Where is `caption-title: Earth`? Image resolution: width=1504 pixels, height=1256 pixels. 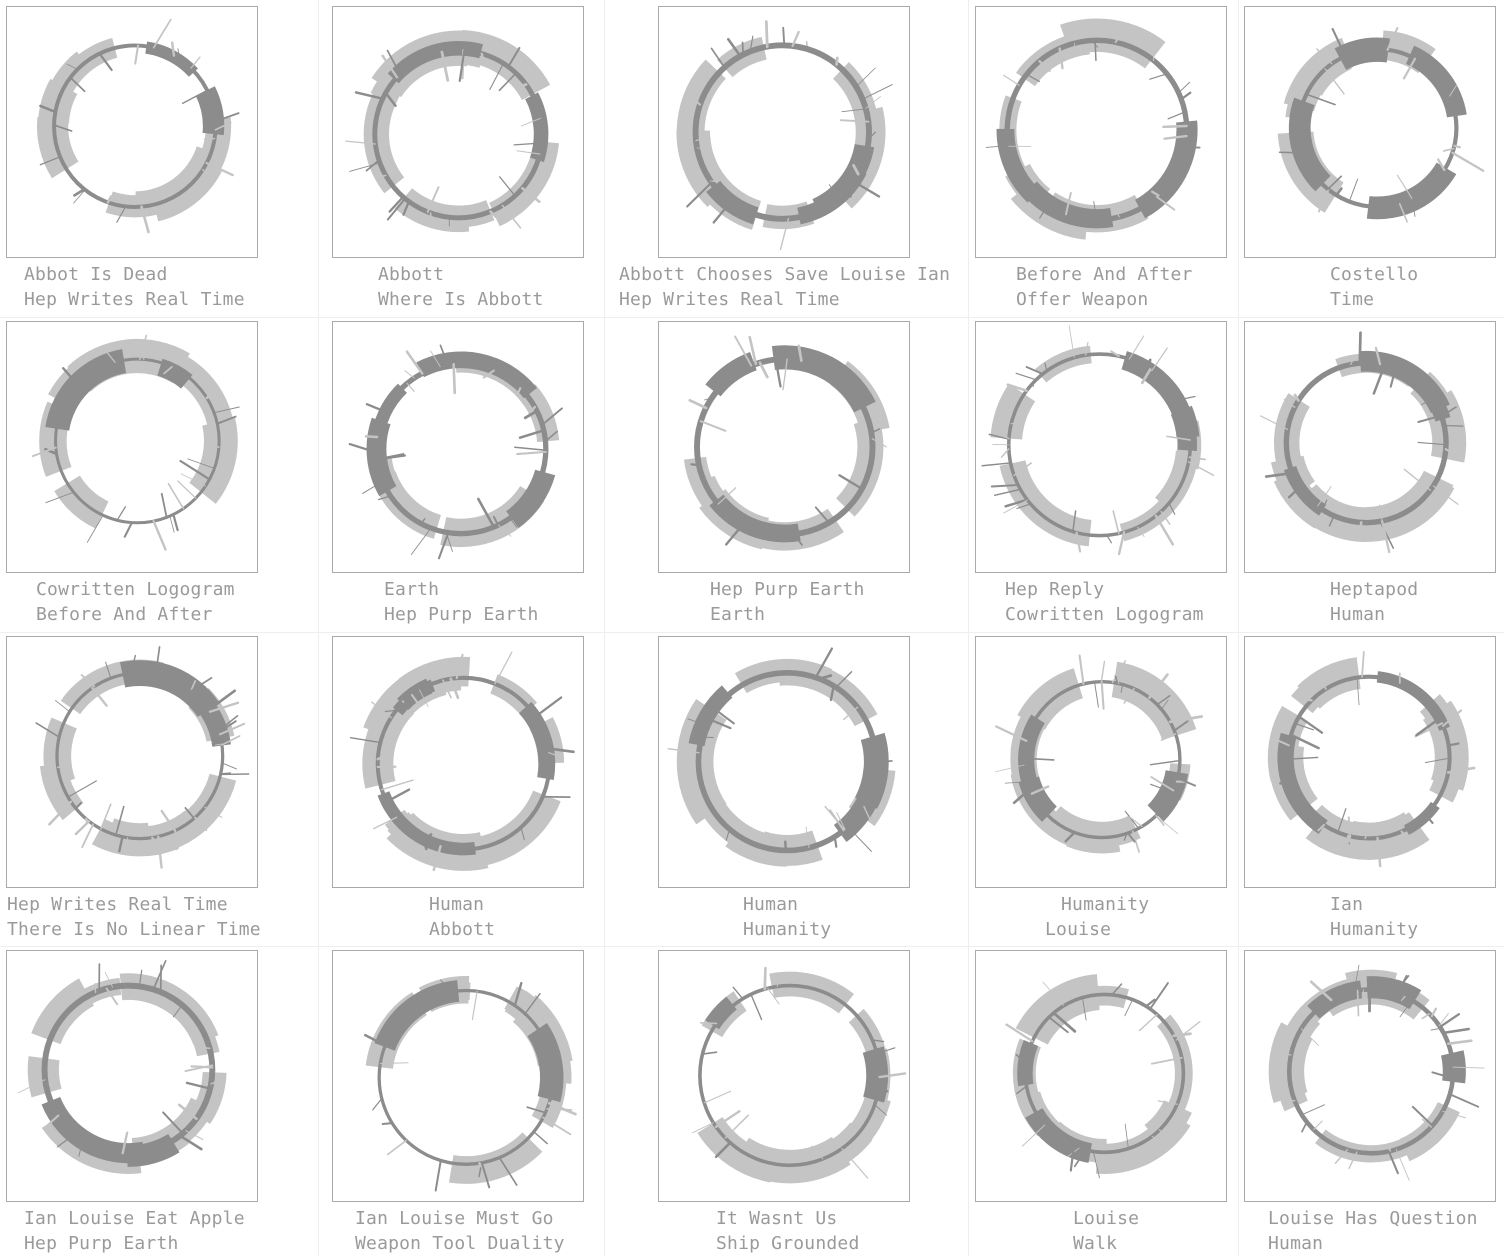 caption-title: Earth is located at coordinates (412, 589).